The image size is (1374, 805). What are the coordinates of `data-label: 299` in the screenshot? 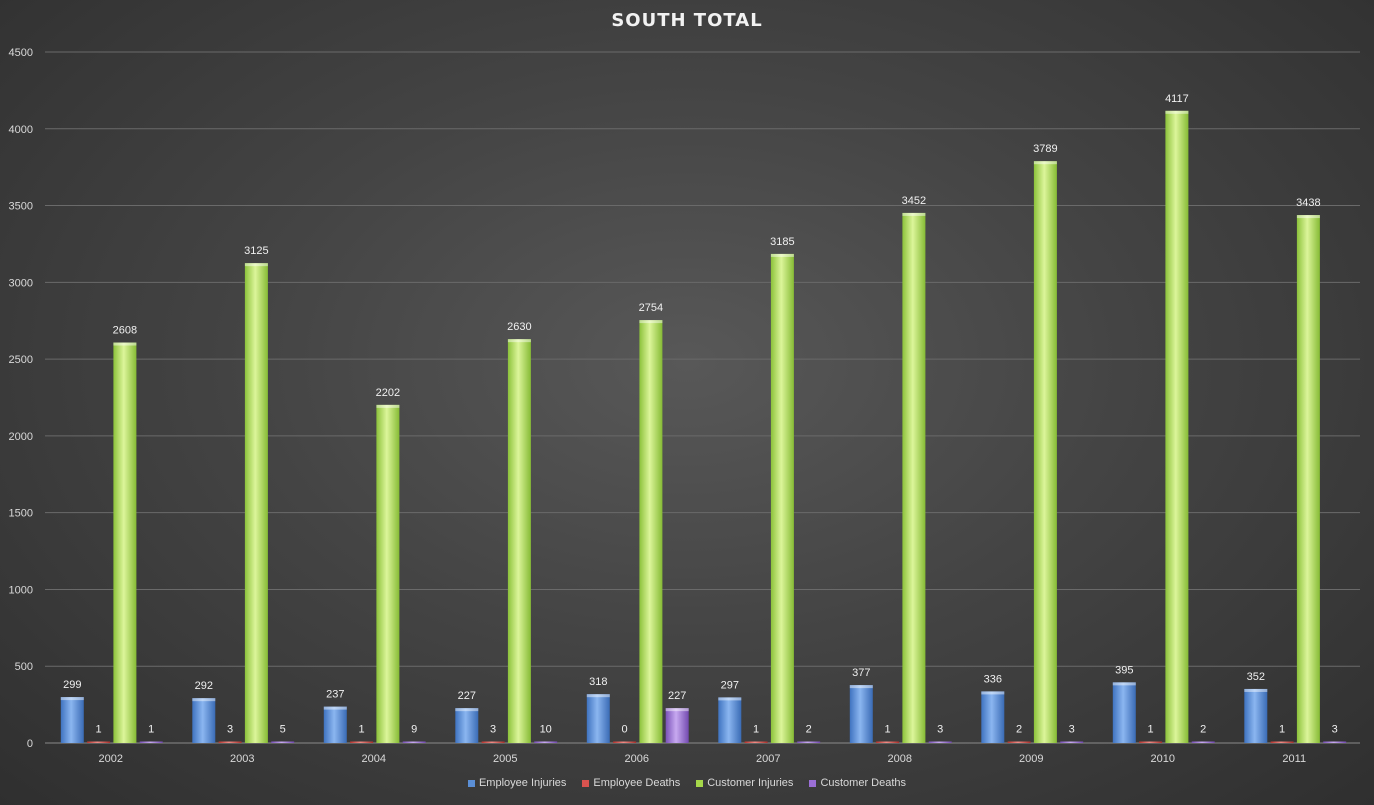 It's located at (72, 685).